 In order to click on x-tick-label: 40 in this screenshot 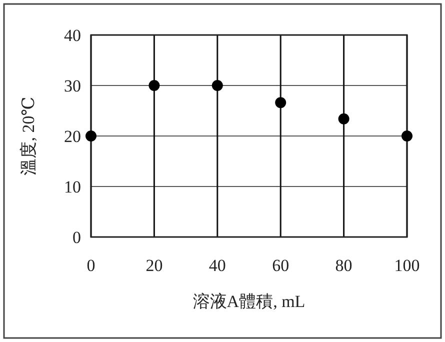, I will do `click(217, 265)`.